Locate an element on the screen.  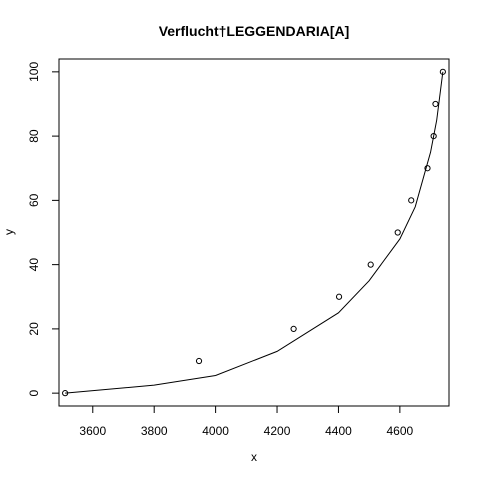
x-tick-label: 3800 is located at coordinates (154, 431).